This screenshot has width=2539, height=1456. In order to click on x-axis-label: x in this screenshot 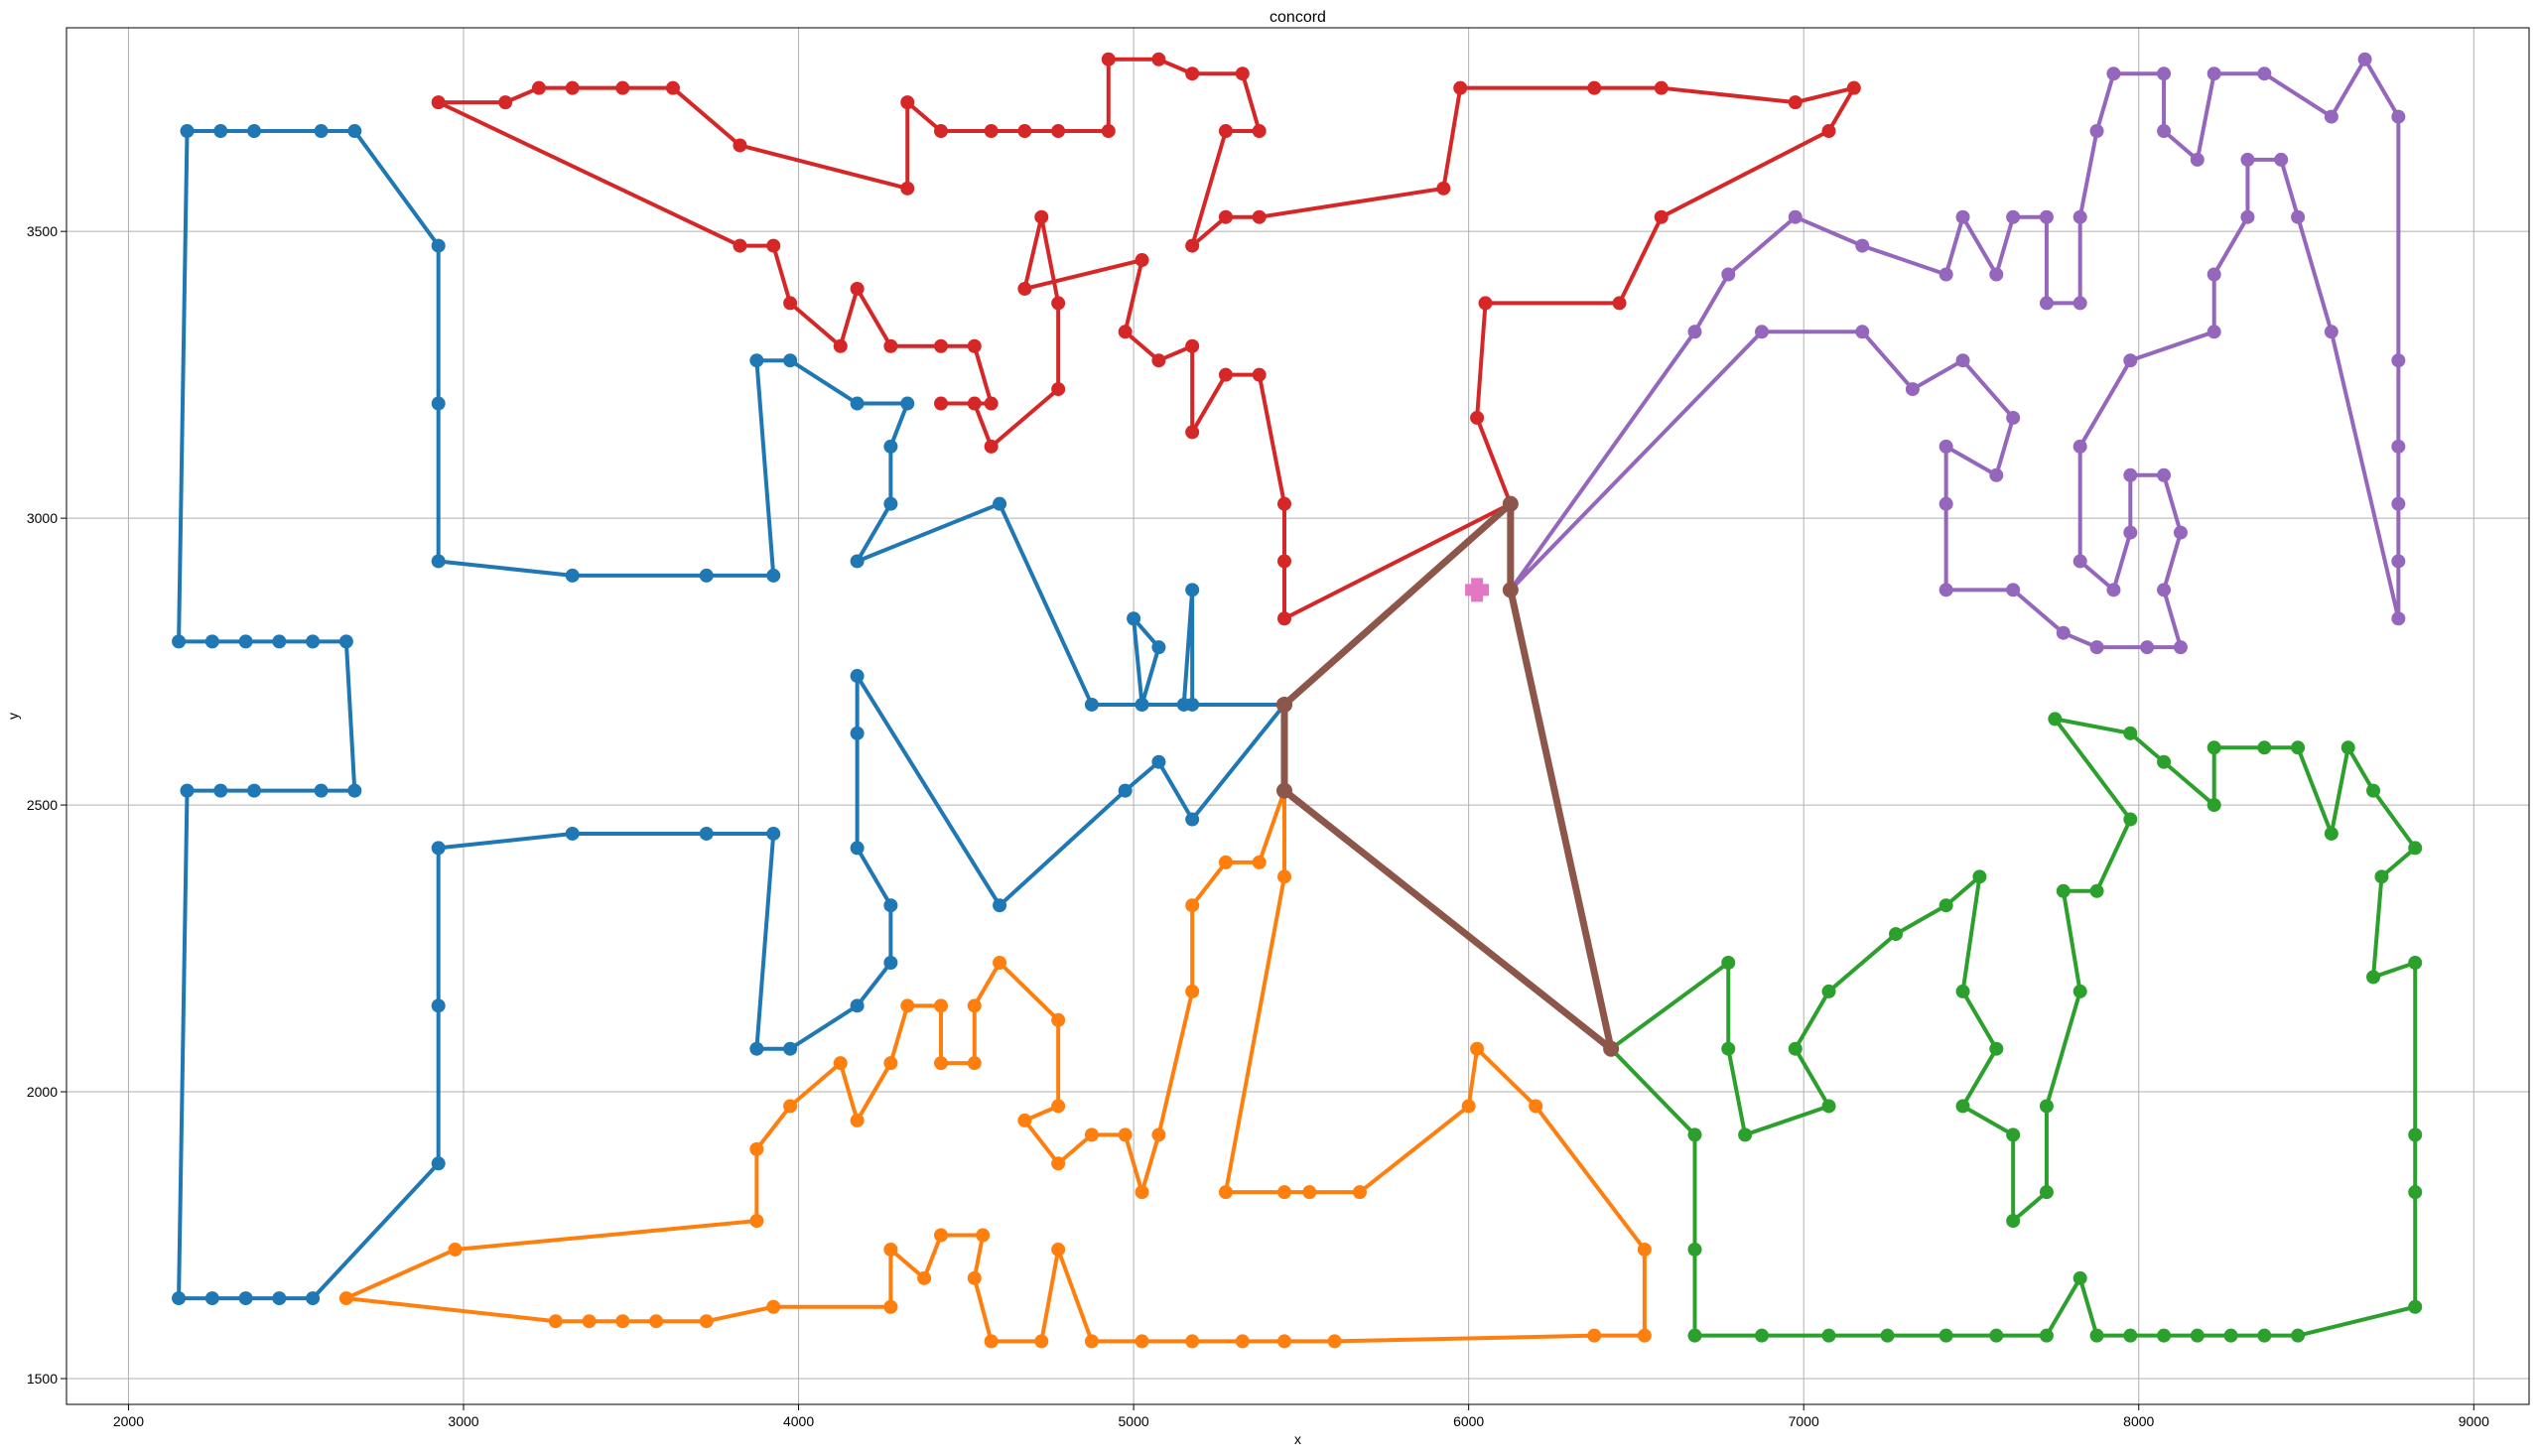, I will do `click(1297, 1439)`.